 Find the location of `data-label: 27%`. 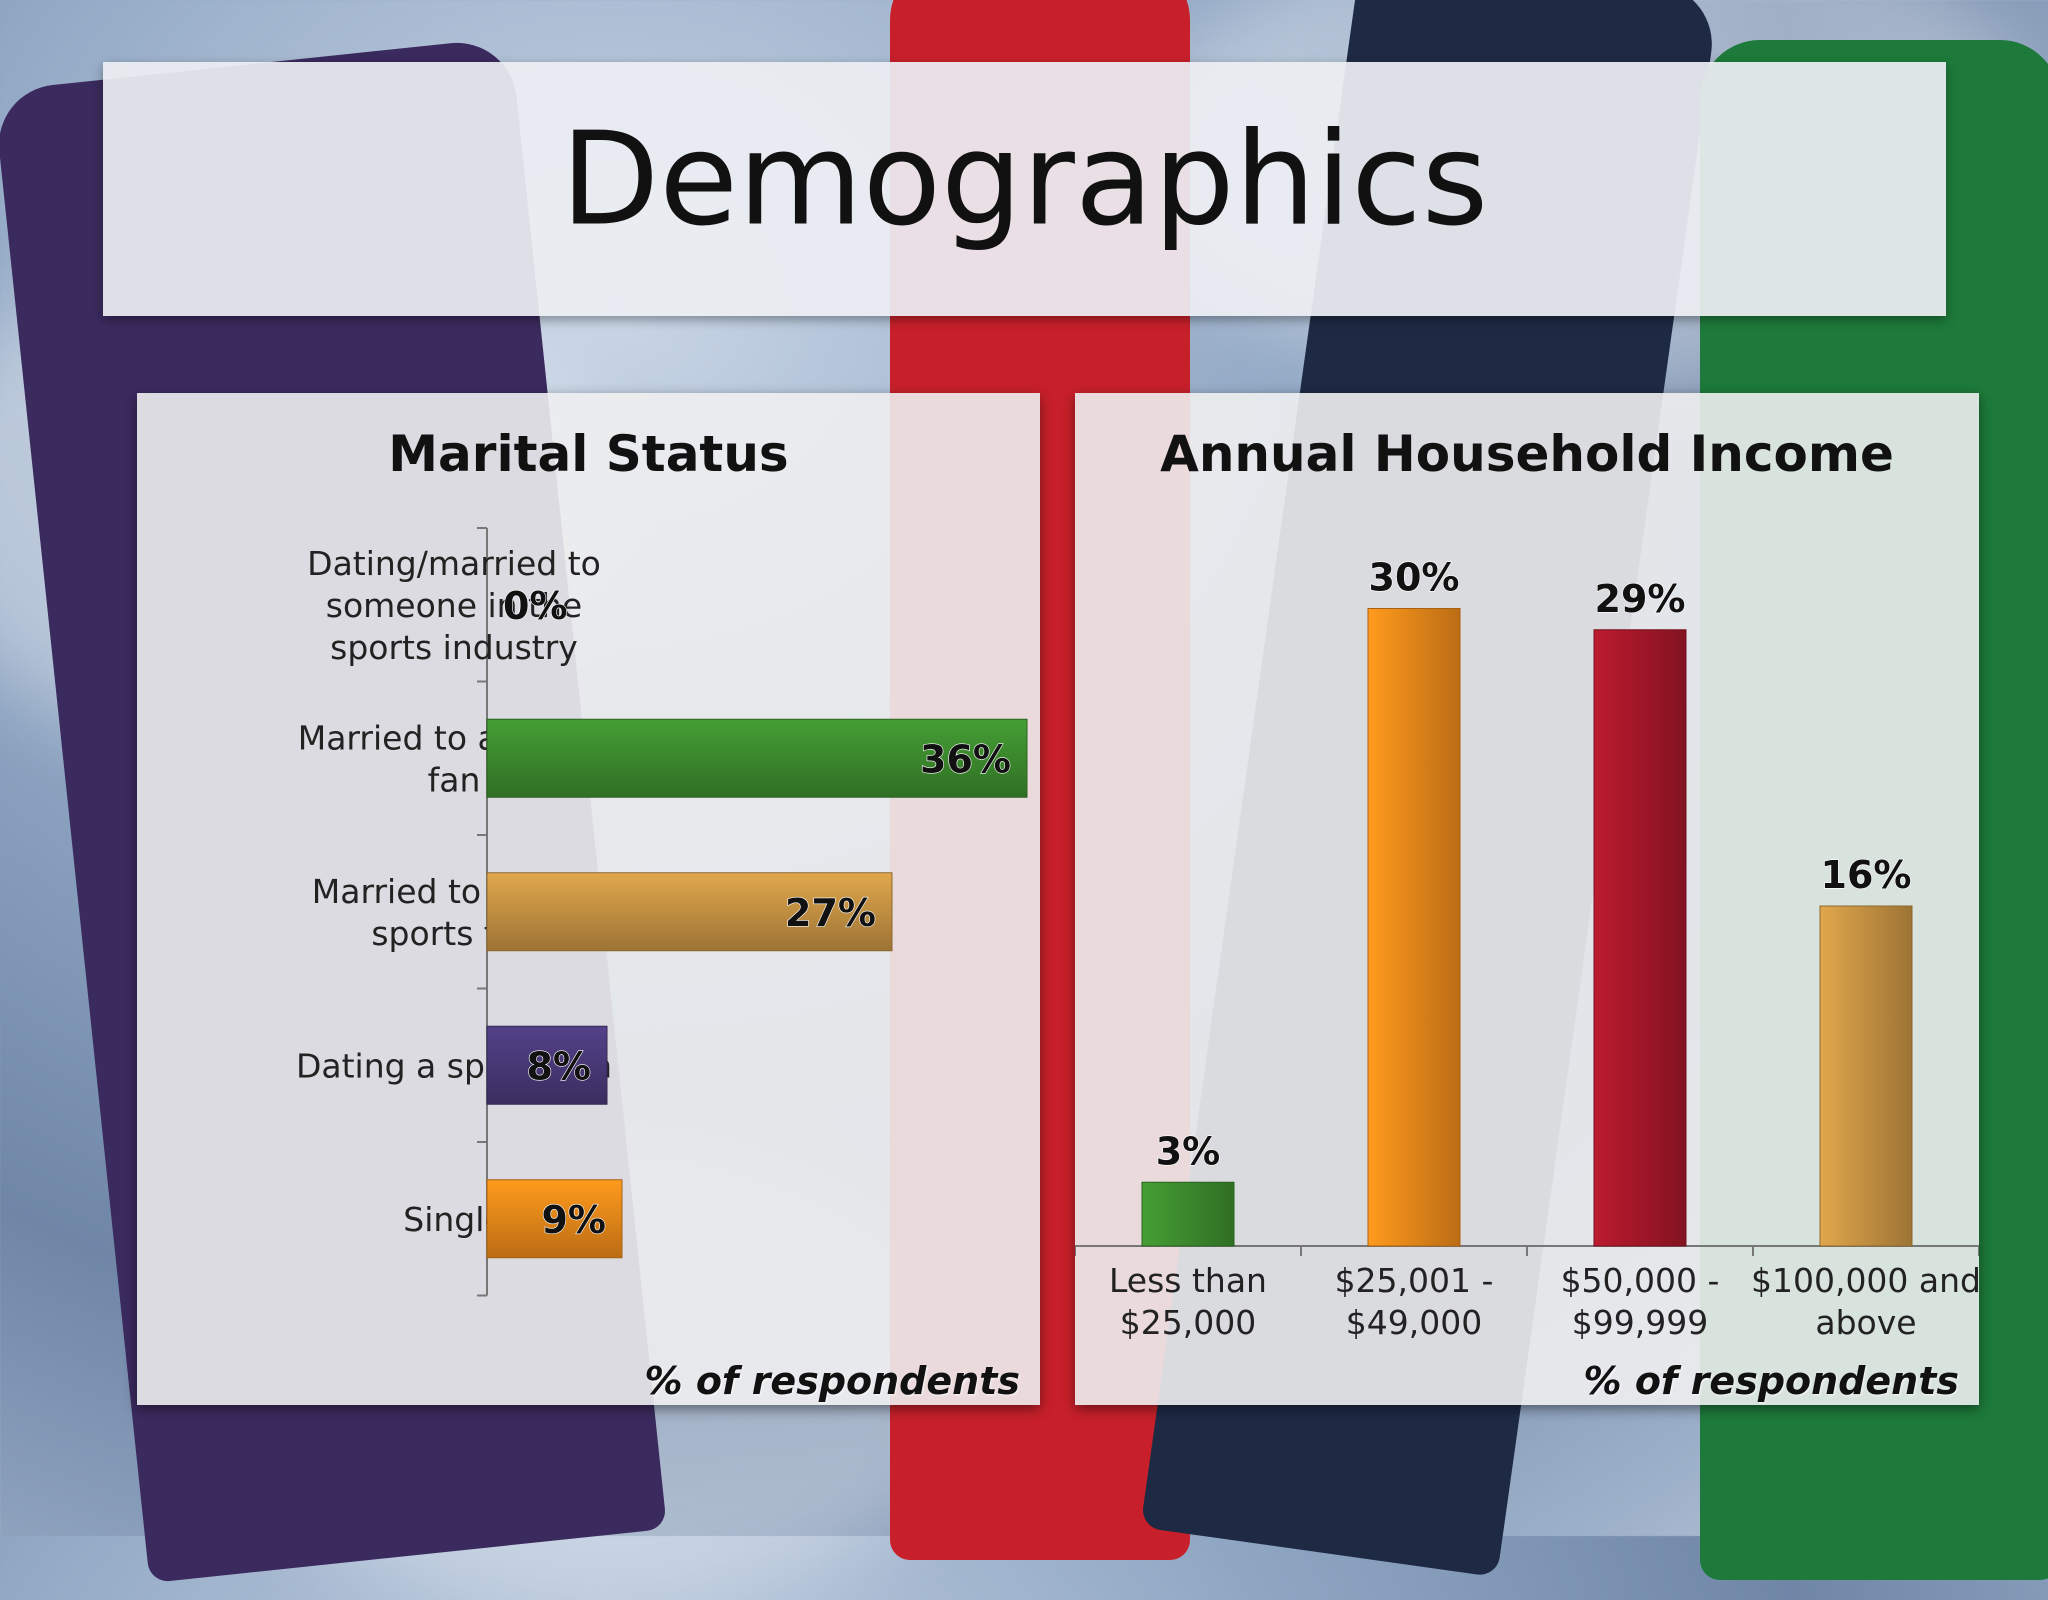

data-label: 27% is located at coordinates (830, 913).